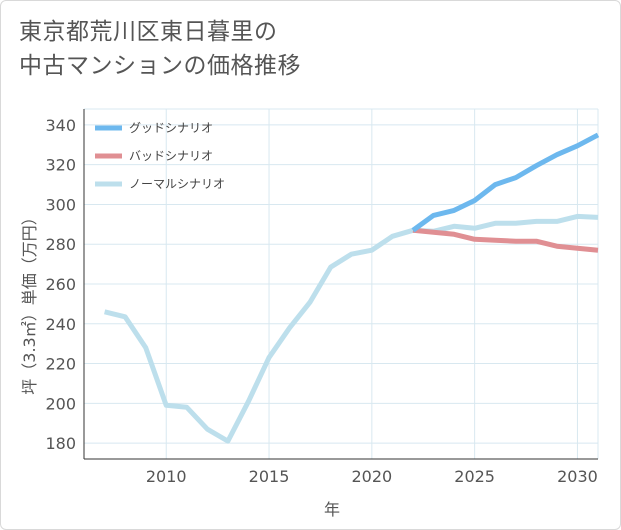 The width and height of the screenshot is (621, 530). I want to click on y-tick-label: 260, so click(60, 284).